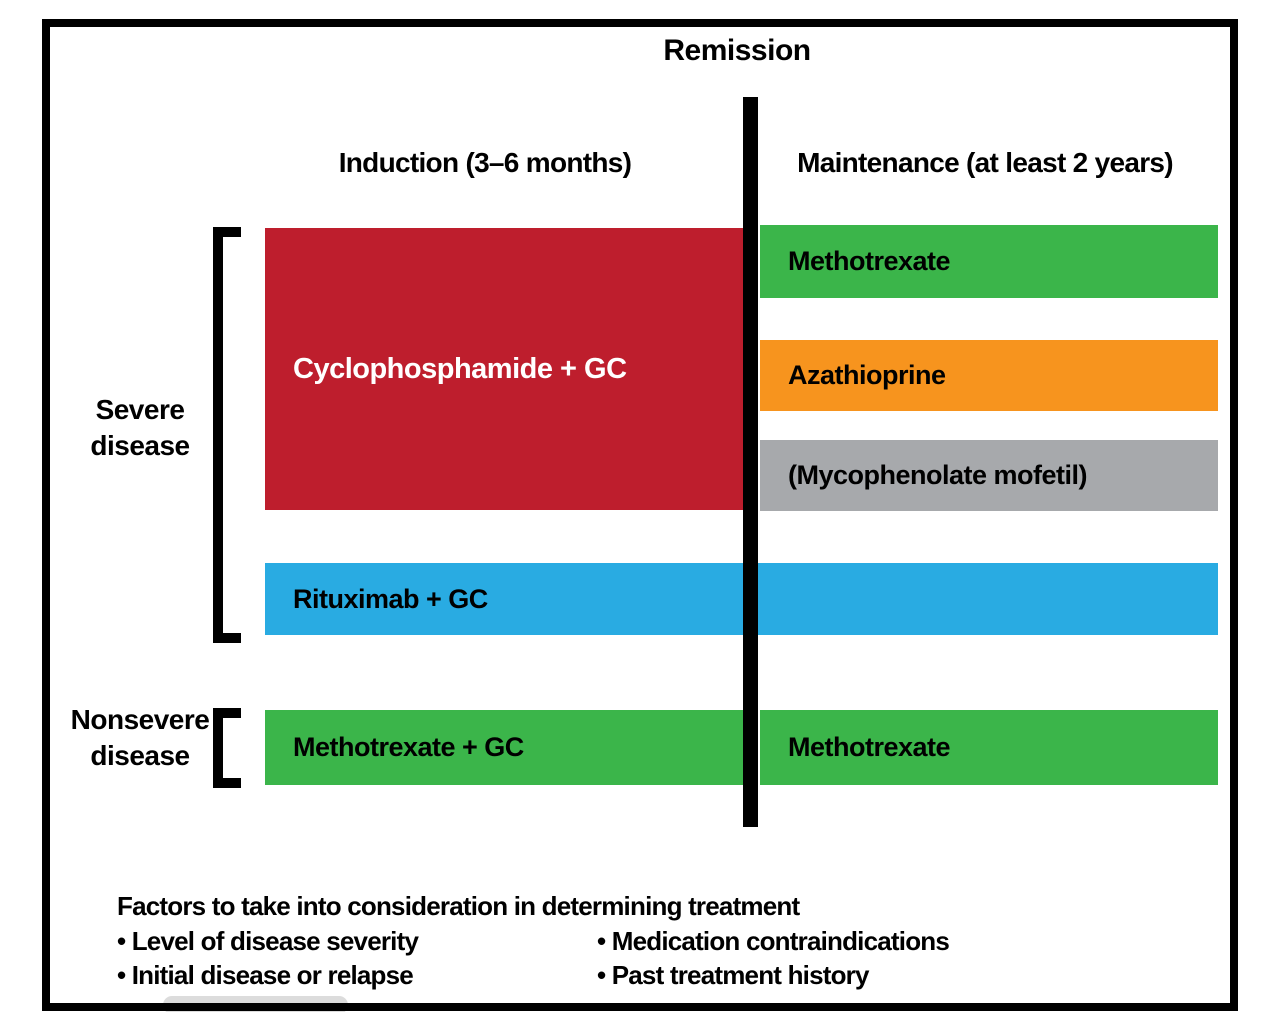 This screenshot has width=1280, height=1012. Describe the element at coordinates (140, 738) in the screenshot. I see `nonsevere-disease-label: Nonsevere disease` at that location.